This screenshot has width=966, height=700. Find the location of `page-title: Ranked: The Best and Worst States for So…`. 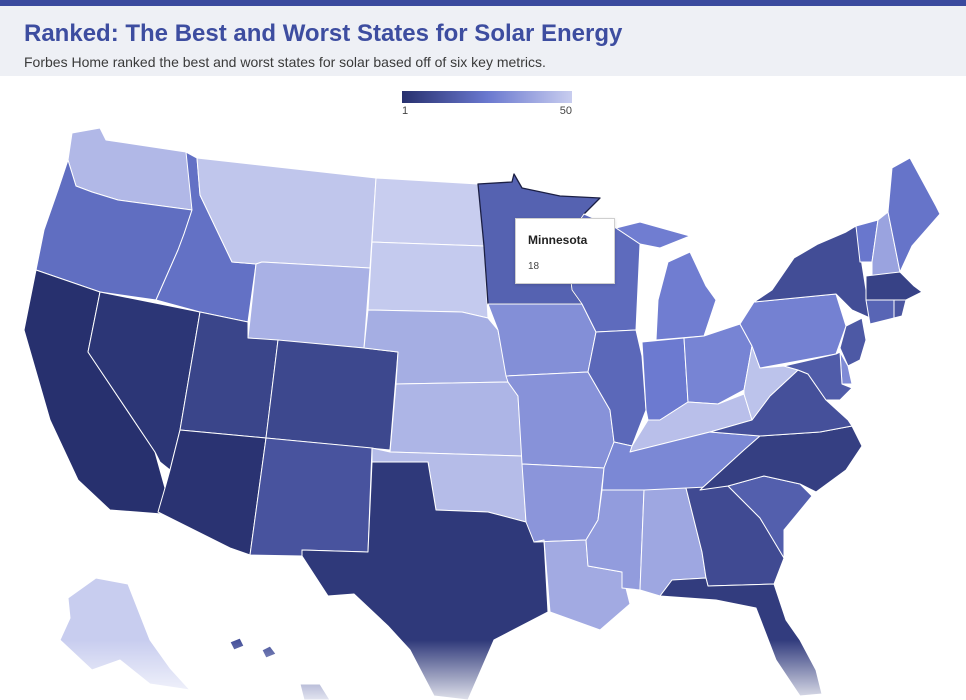

page-title: Ranked: The Best and Worst States for So… is located at coordinates (323, 33).